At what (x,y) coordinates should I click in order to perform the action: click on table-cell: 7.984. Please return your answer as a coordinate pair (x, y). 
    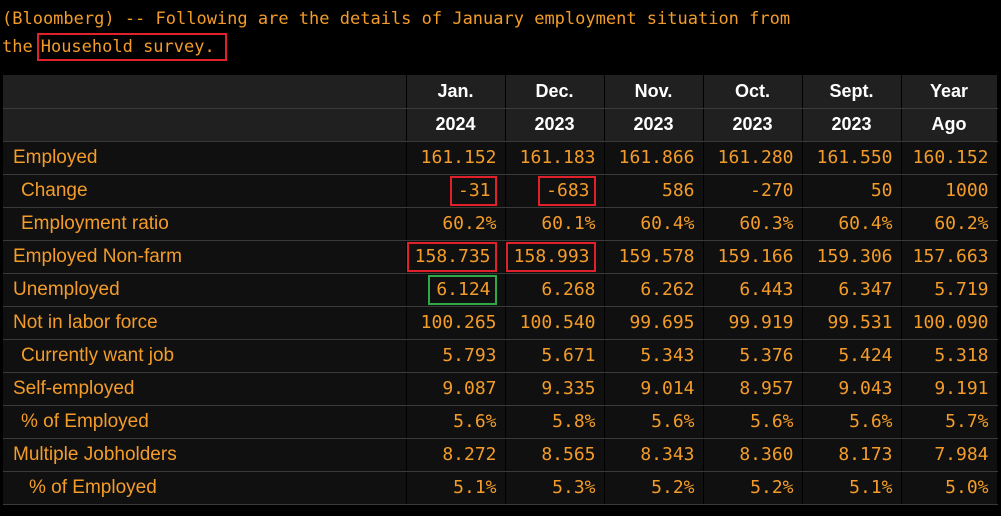
    Looking at the image, I should click on (949, 455).